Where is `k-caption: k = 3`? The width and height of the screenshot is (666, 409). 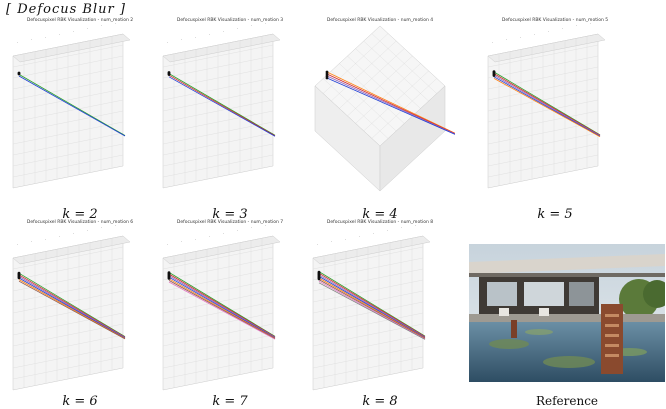 k-caption: k = 3 is located at coordinates (230, 214).